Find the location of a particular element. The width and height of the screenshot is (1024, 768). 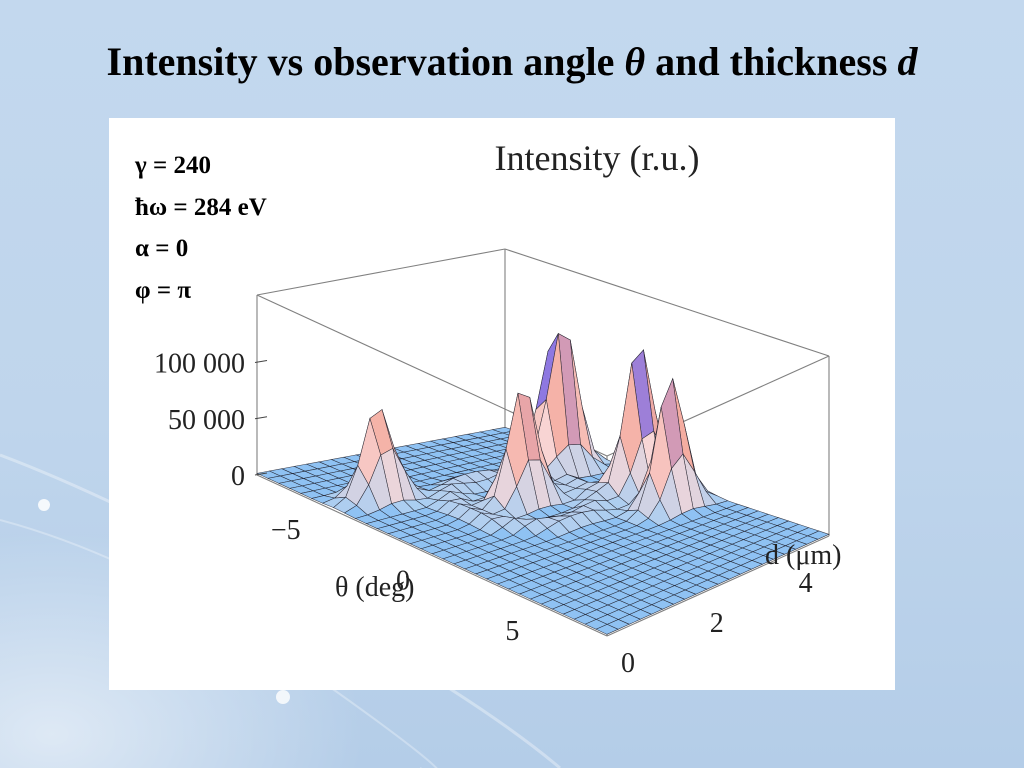

z-tick-label: 0 is located at coordinates (238, 476).